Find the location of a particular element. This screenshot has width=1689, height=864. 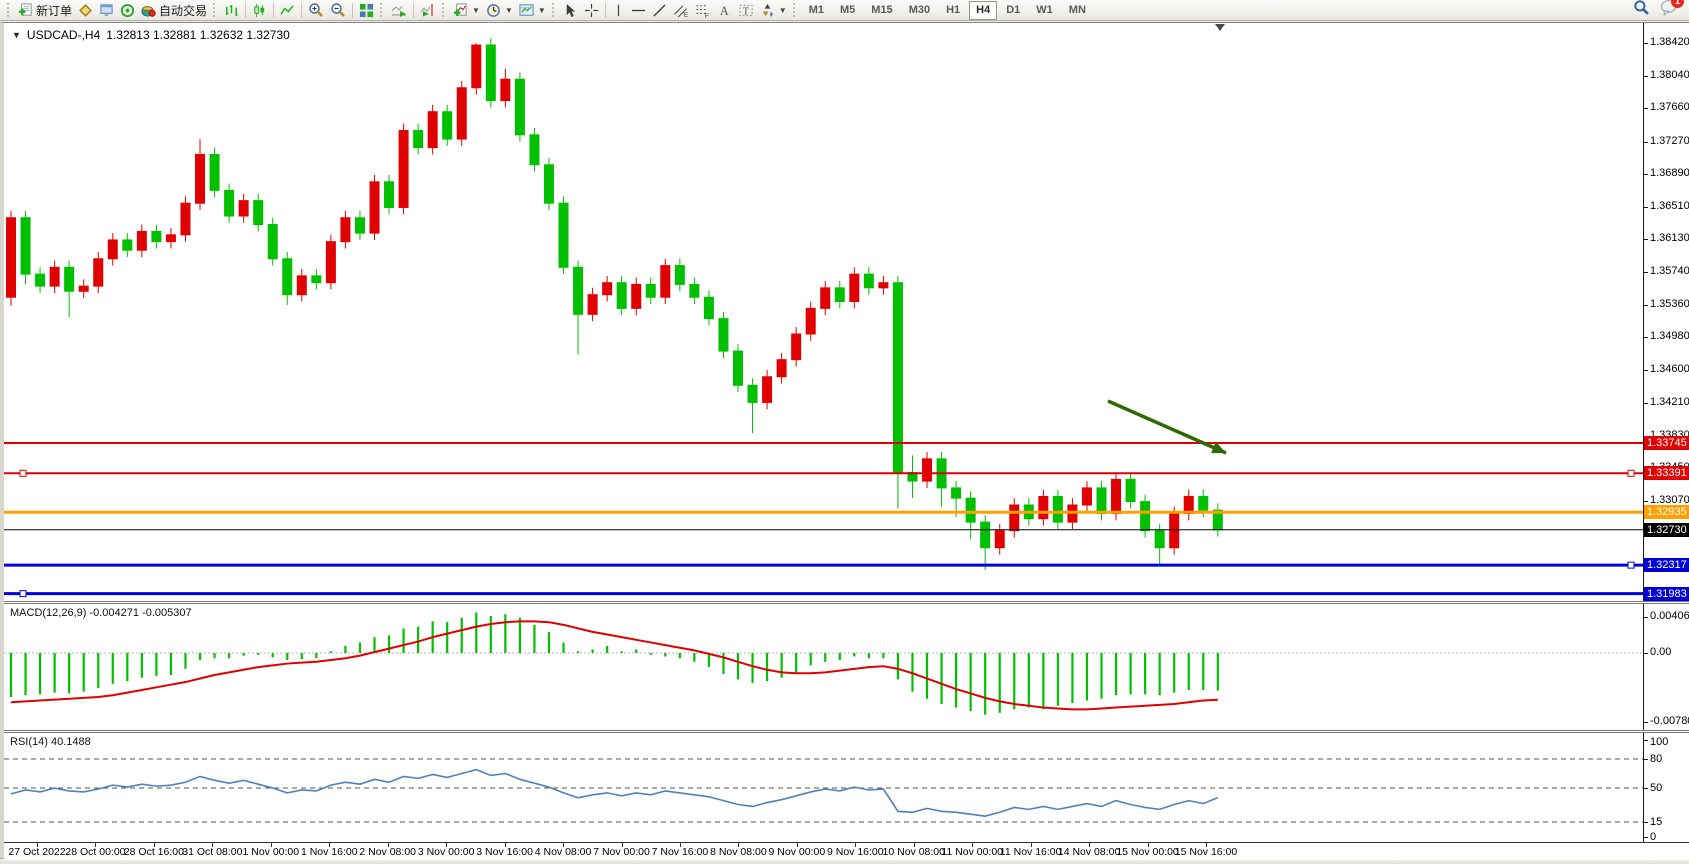

timeframe-button-M15: M15 is located at coordinates (882, 9).